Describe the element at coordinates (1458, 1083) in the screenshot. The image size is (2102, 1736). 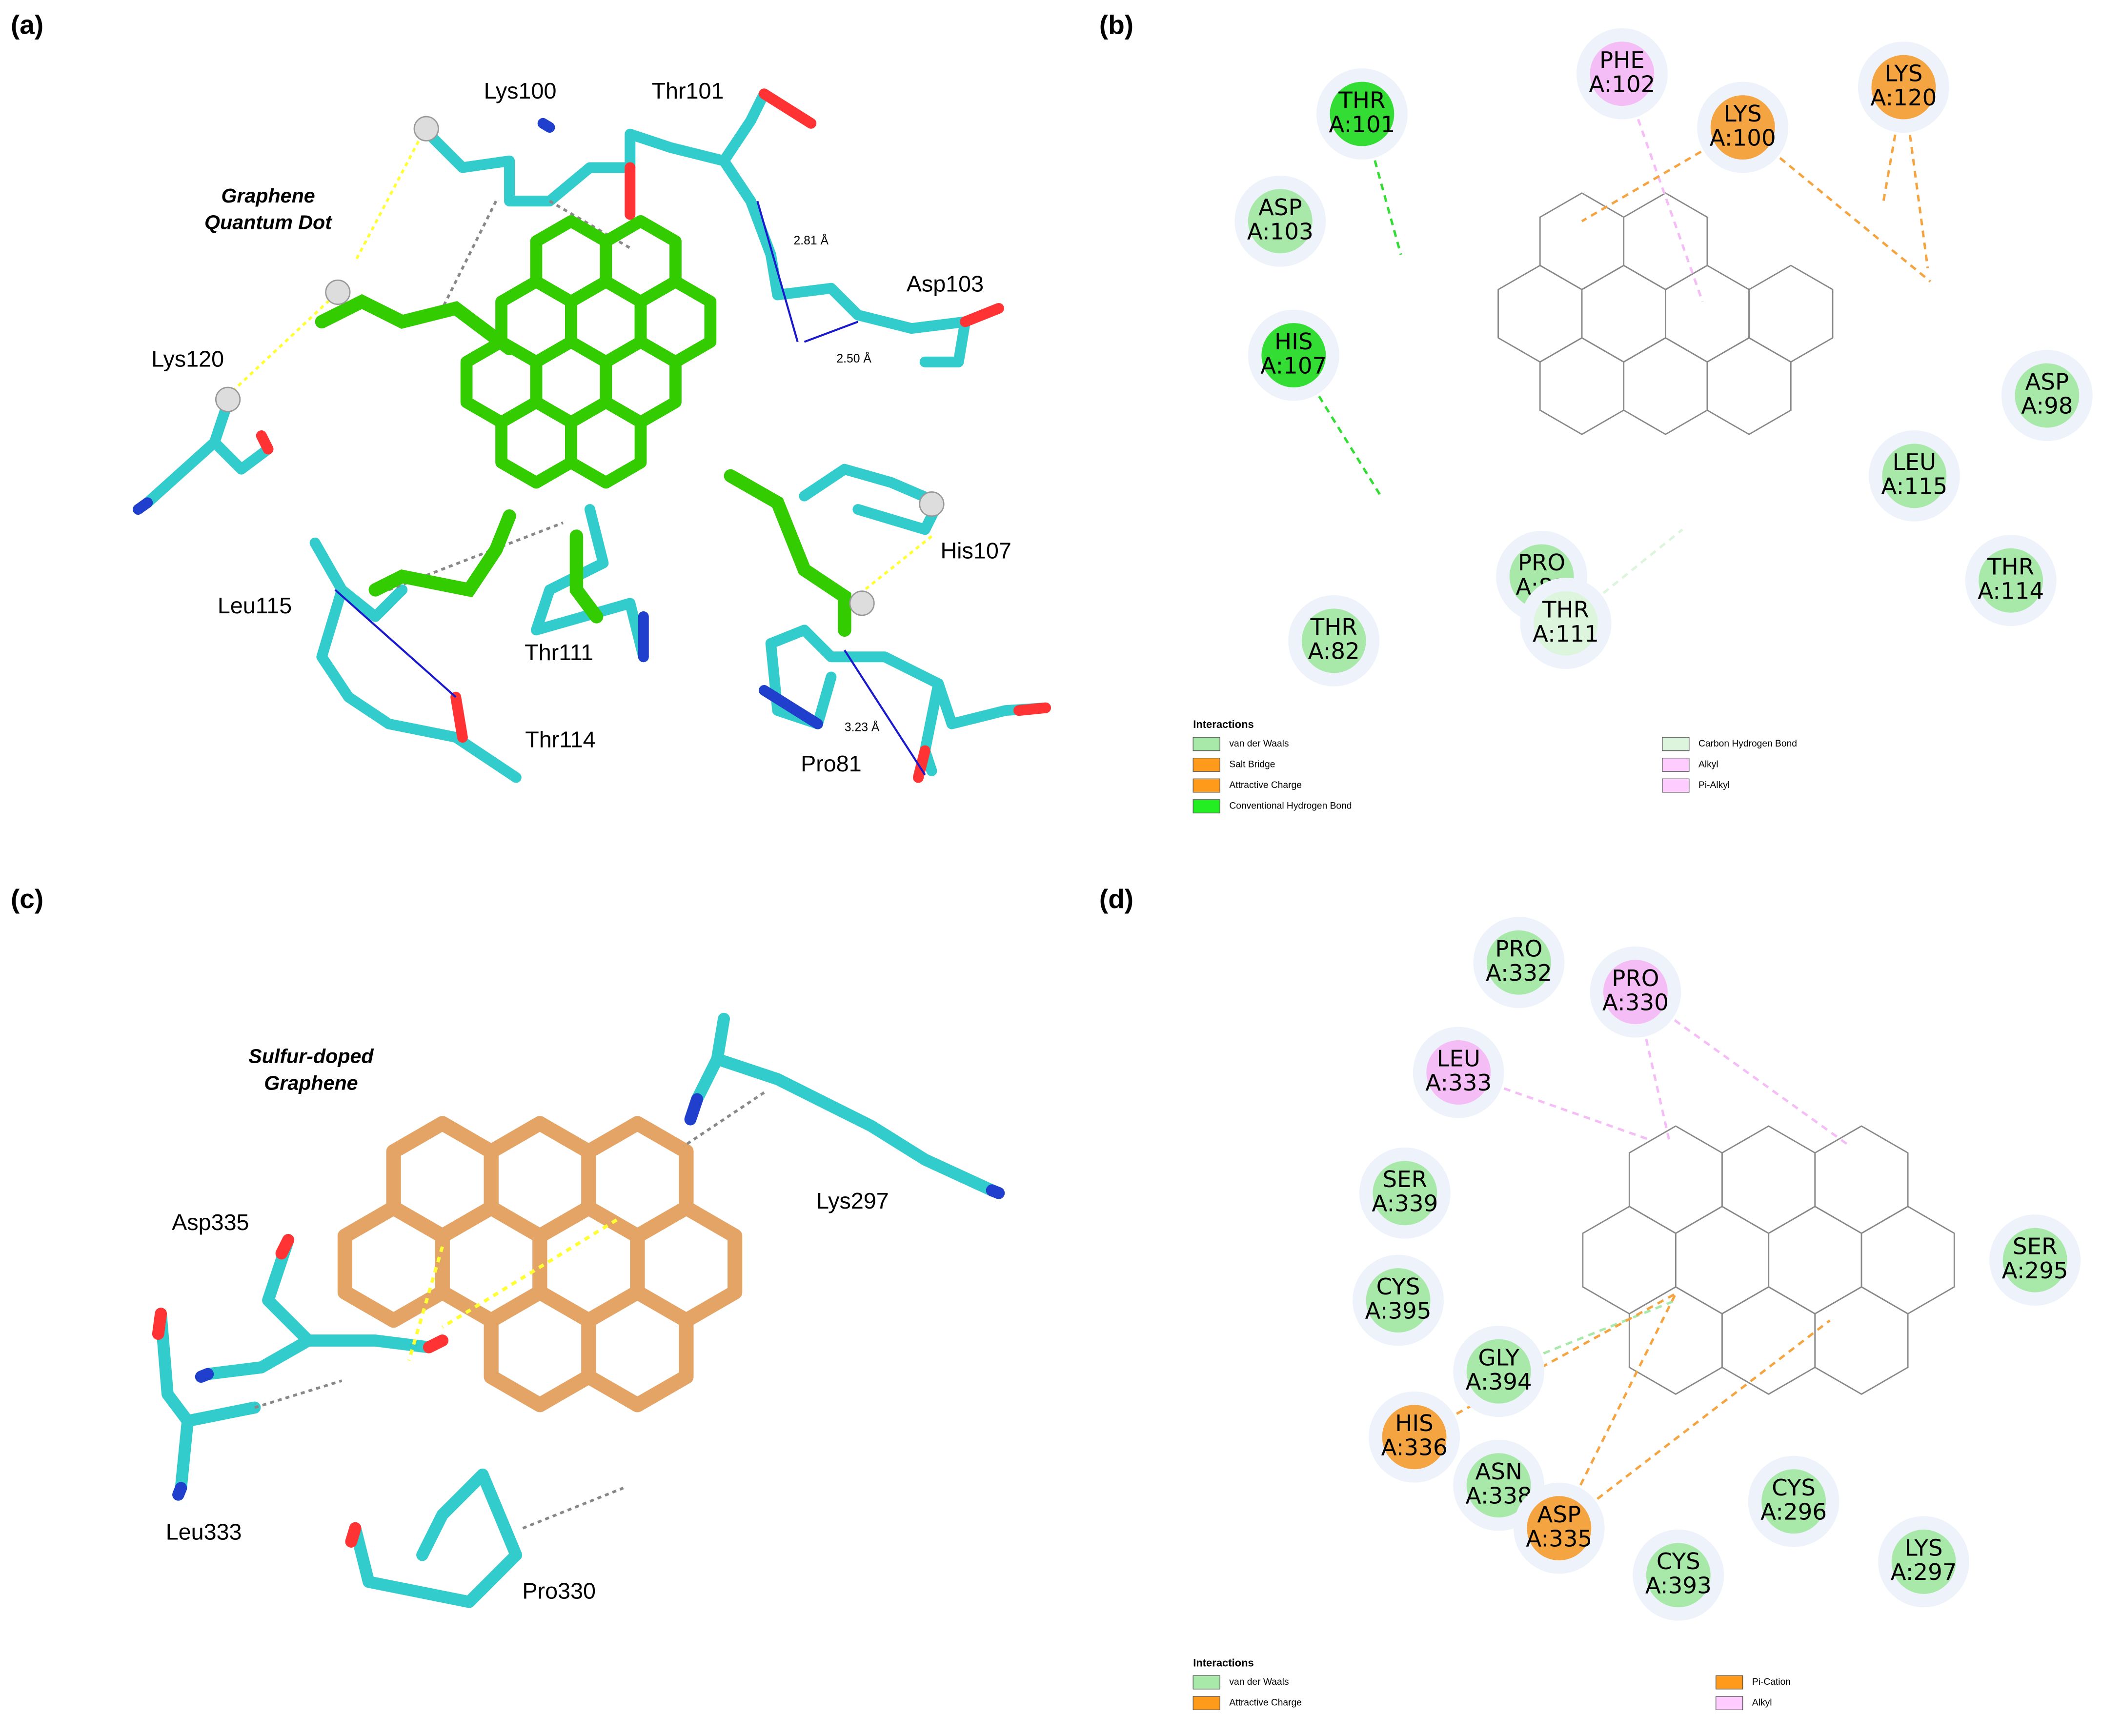
I see `residue-id: A:333` at that location.